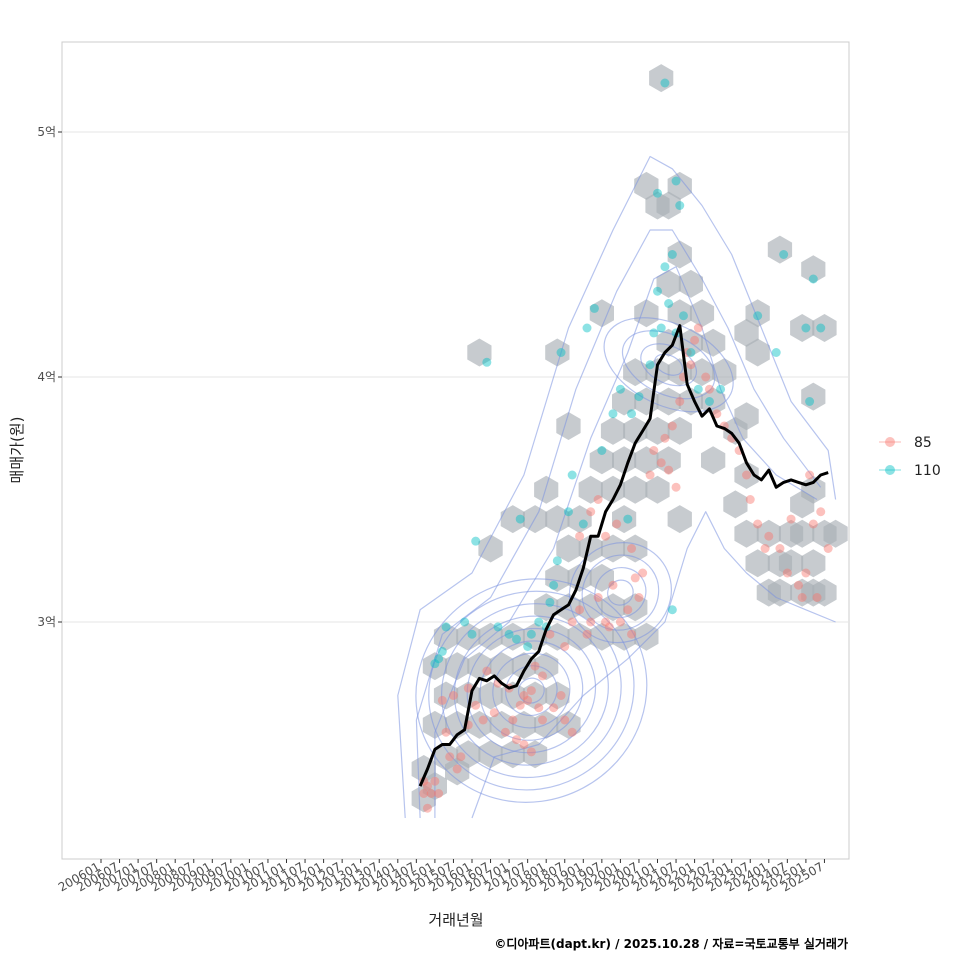 This screenshot has height=960, width=960. Describe the element at coordinates (46, 622) in the screenshot. I see `y-tick-label: 3억` at that location.